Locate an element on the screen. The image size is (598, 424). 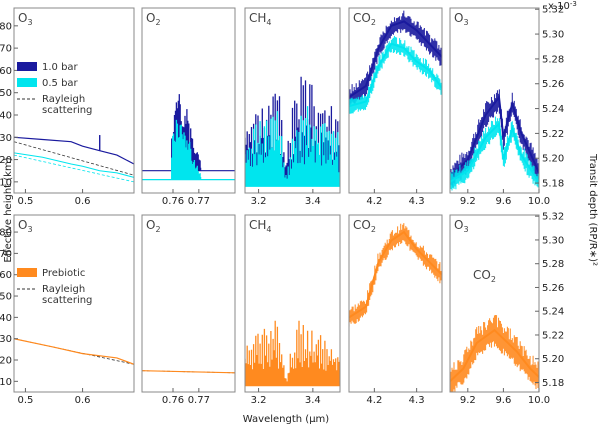
series-prebiotic-band is located at coordinates (494, 353).